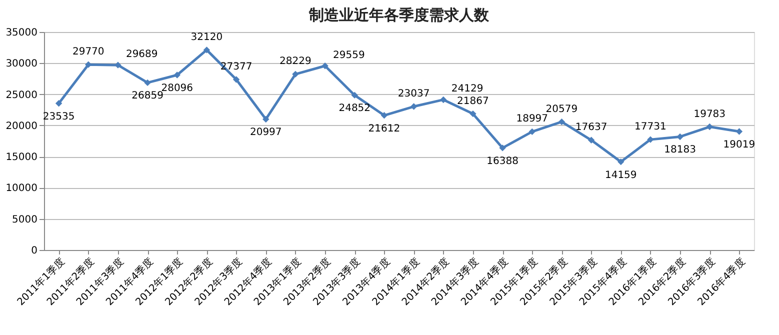 Image resolution: width=779 pixels, height=335 pixels. What do you see at coordinates (562, 109) in the screenshot?
I see `data-label: 20579` at bounding box center [562, 109].